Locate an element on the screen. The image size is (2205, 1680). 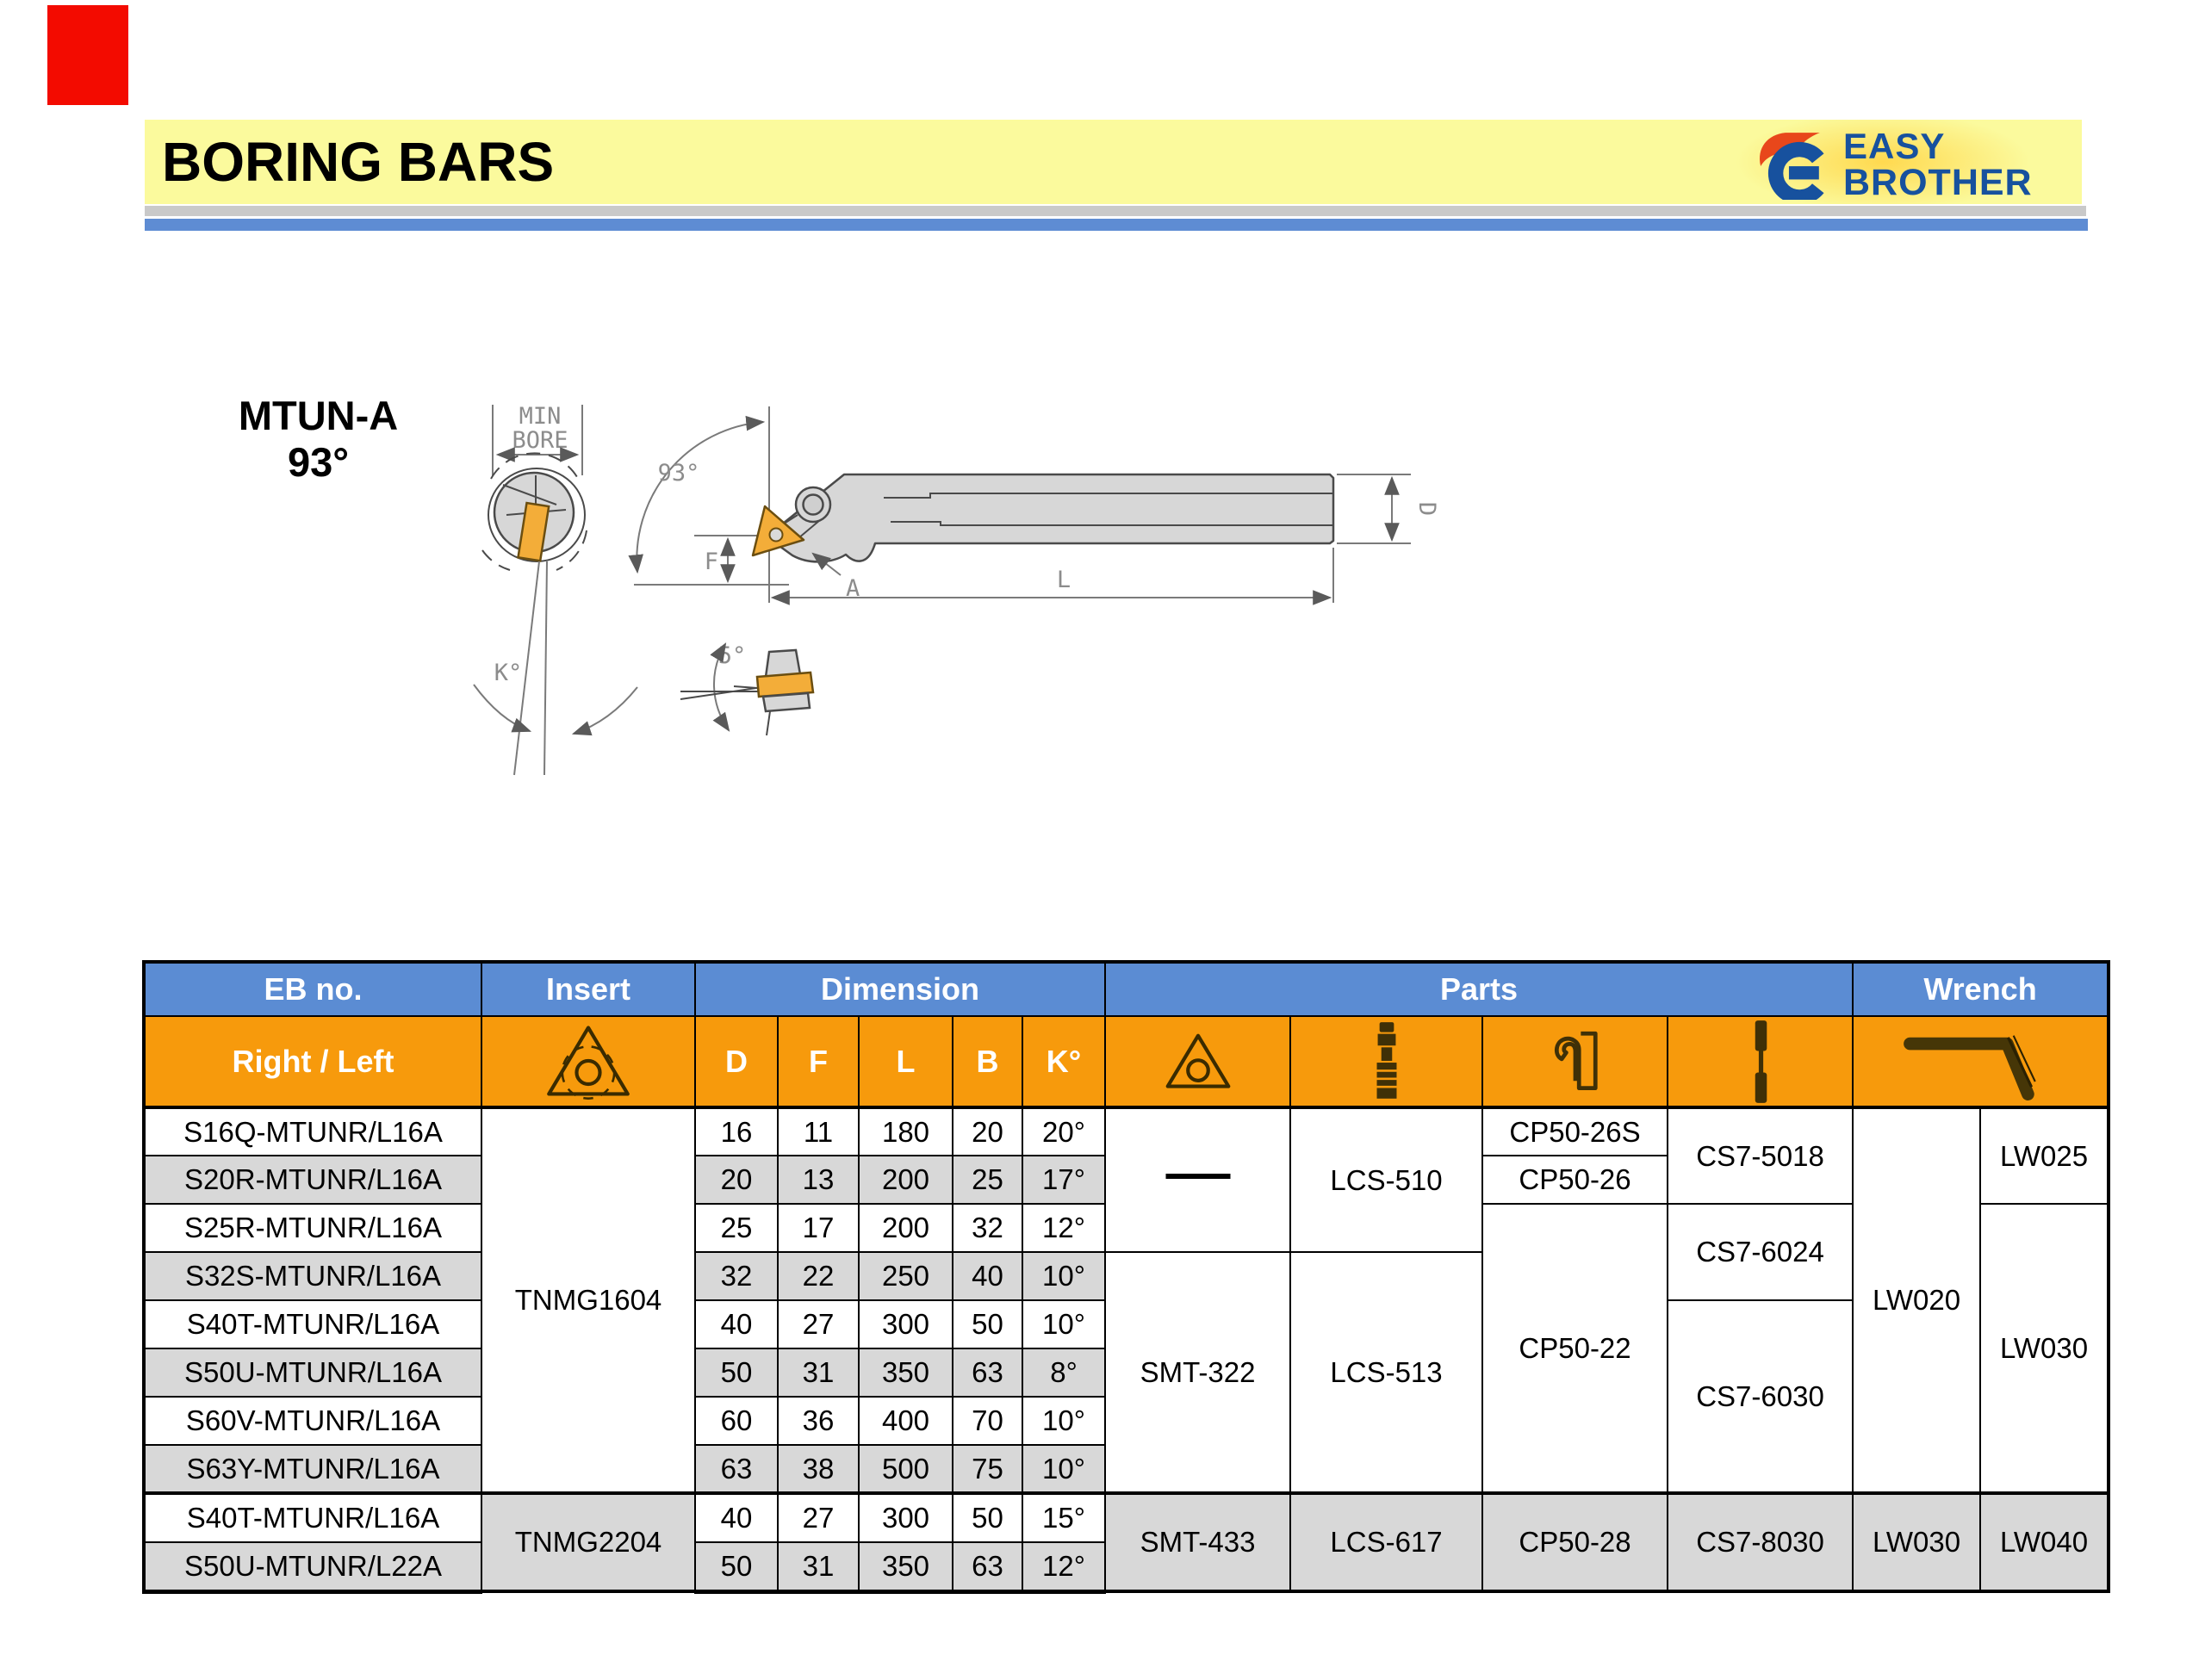
pin-part: CS7-8030 is located at coordinates (1760, 1542).